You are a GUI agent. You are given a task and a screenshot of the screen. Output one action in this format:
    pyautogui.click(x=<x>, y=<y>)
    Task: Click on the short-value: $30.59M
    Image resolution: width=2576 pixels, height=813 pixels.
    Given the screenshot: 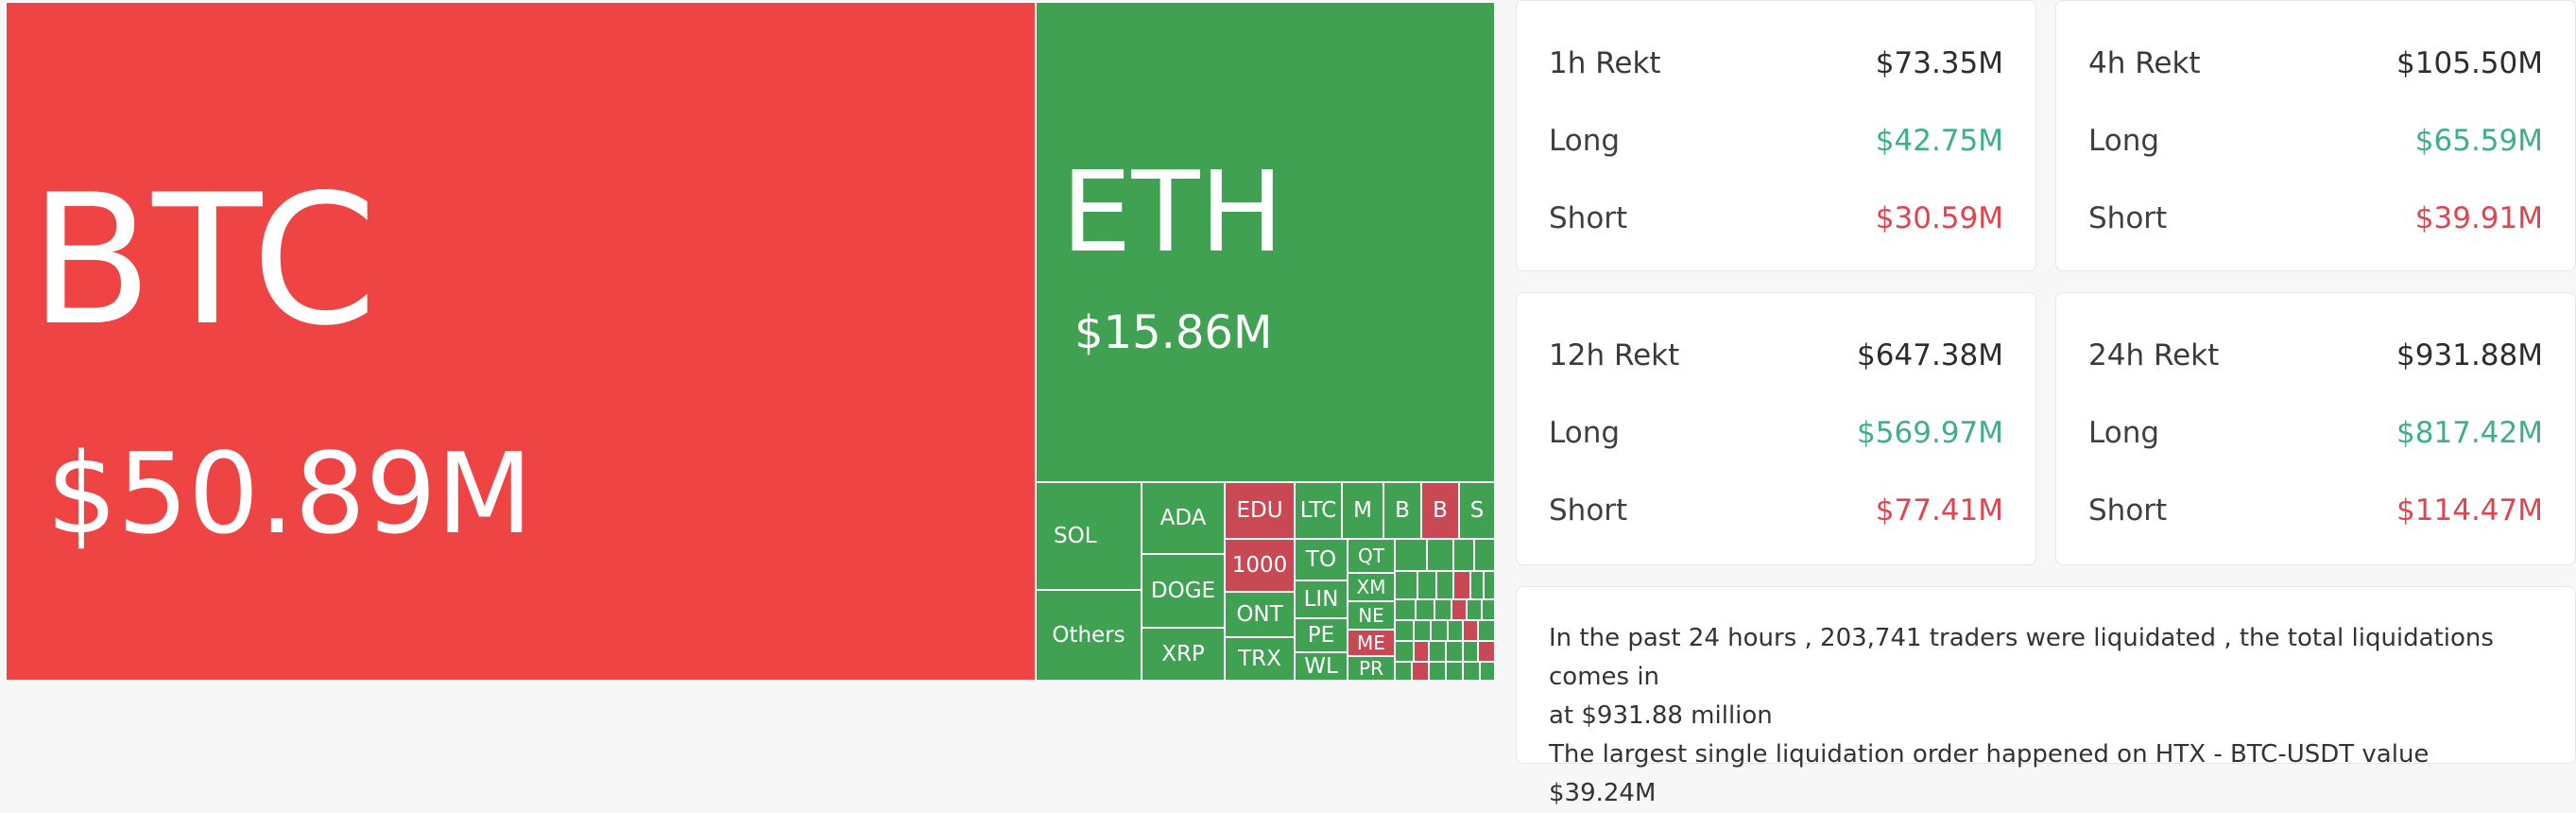 What is the action you would take?
    pyautogui.click(x=1939, y=218)
    